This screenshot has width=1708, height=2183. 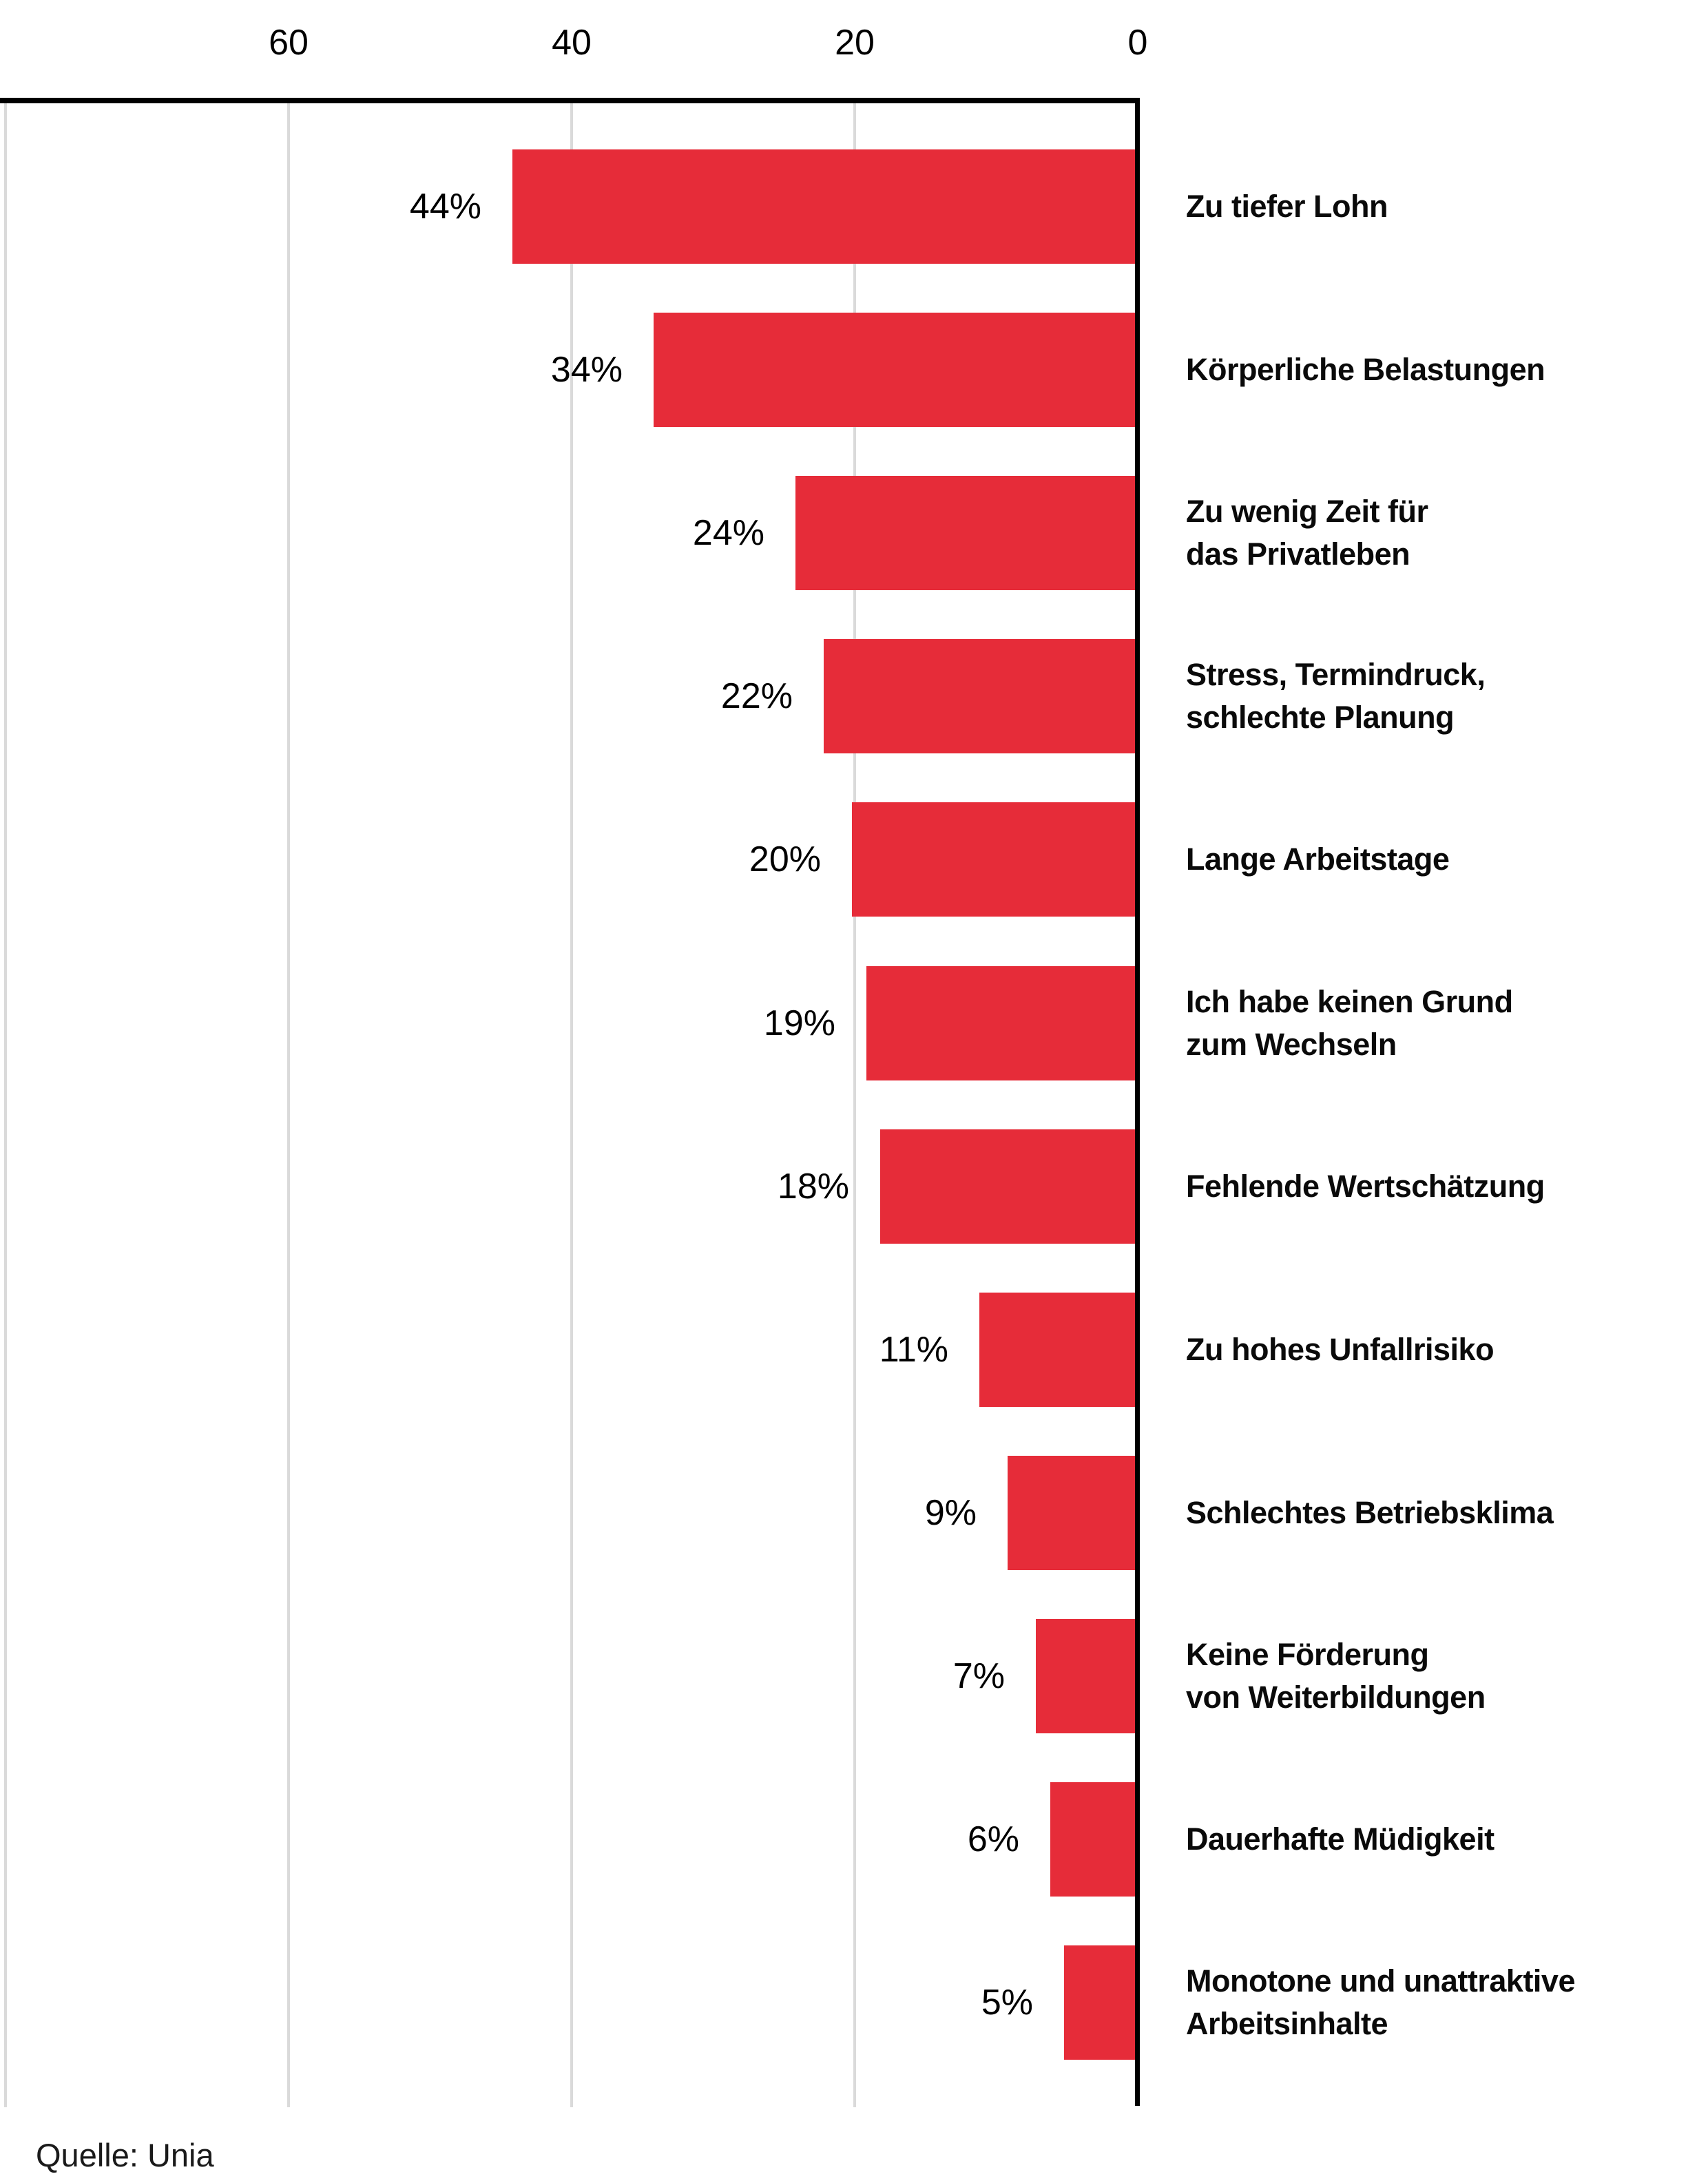 I want to click on bar-value-label: 19%, so click(x=799, y=1023).